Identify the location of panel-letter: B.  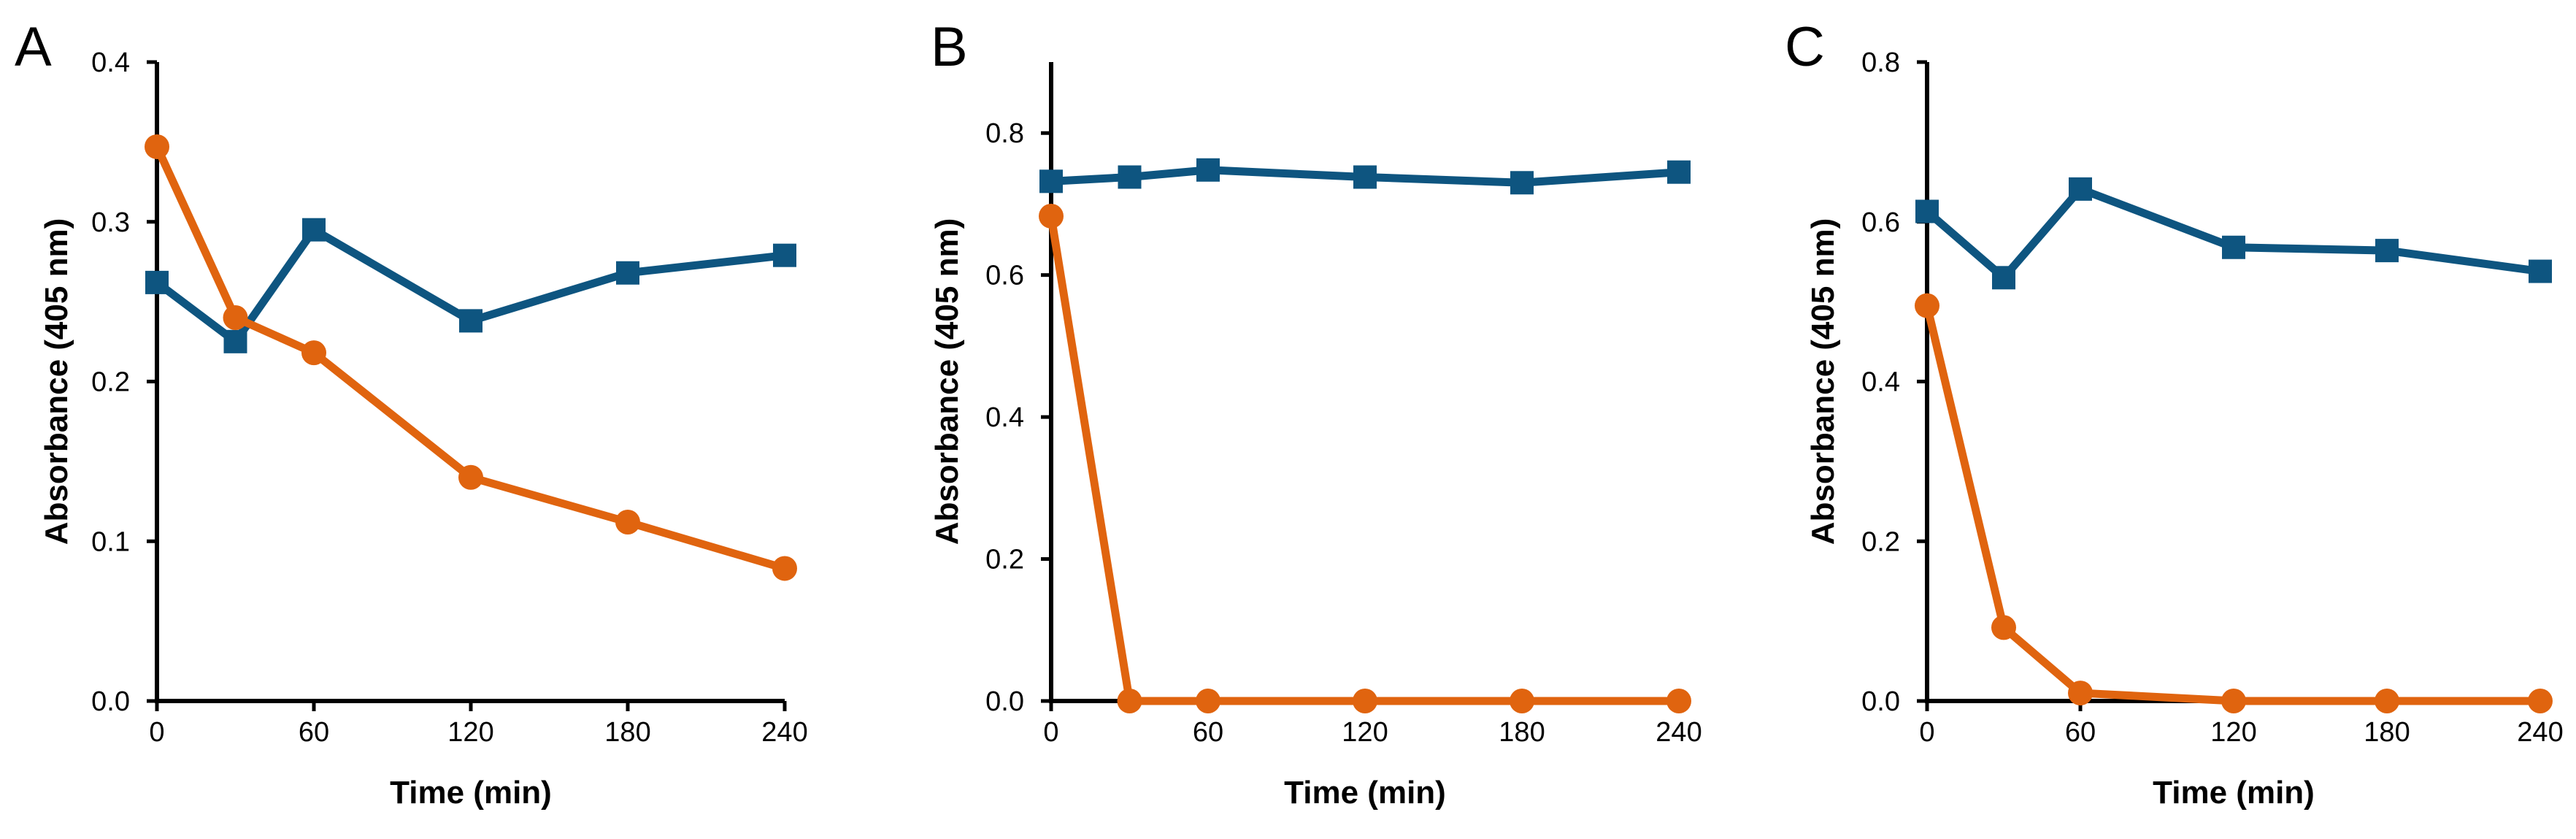
(949, 47).